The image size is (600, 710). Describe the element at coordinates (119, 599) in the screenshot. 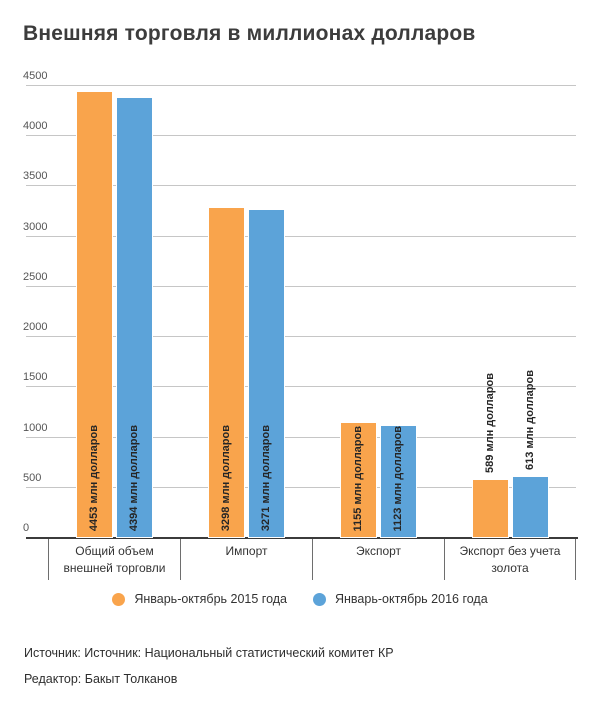

I see `legend-marker-2015-icon` at that location.